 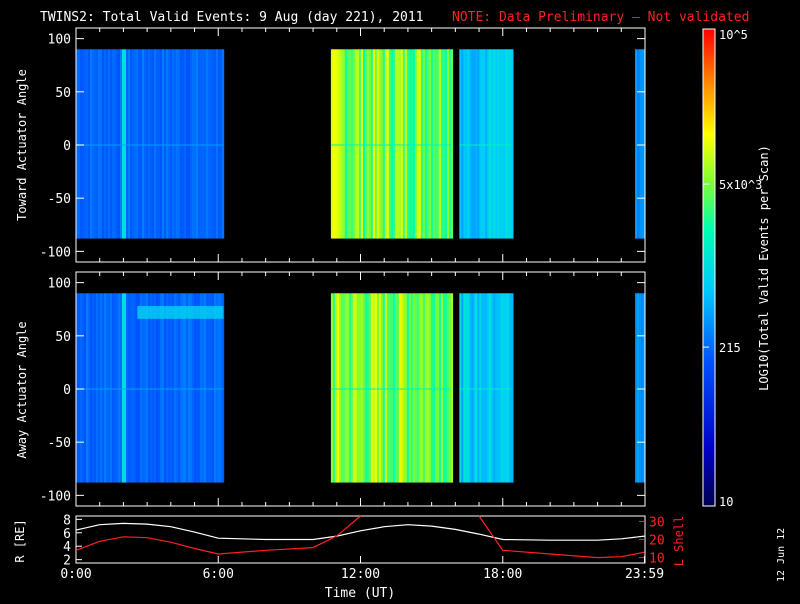 What do you see at coordinates (709, 267) in the screenshot?
I see `colorbar-gradient` at bounding box center [709, 267].